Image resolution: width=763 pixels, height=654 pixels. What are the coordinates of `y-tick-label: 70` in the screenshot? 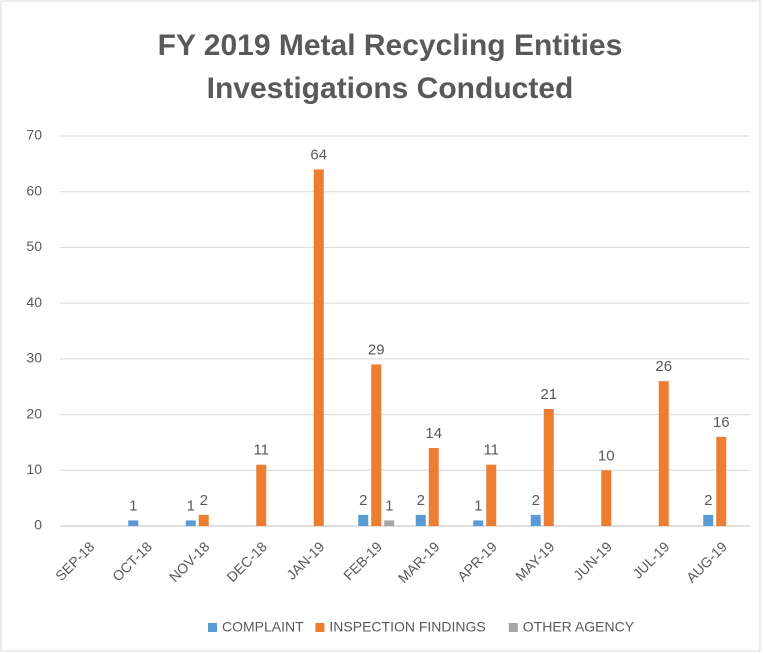 It's located at (34, 135).